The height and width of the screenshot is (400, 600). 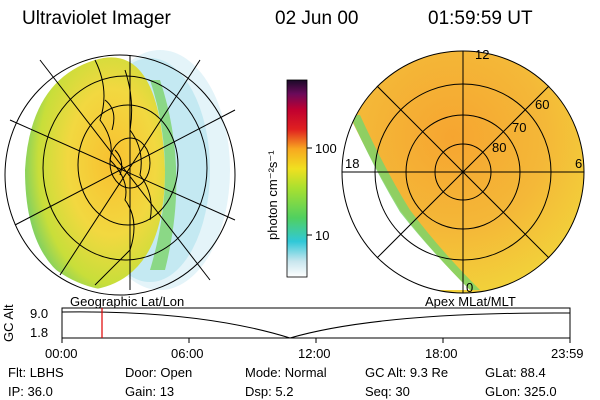 I want to click on info-gain: Gain: 13, so click(x=150, y=391).